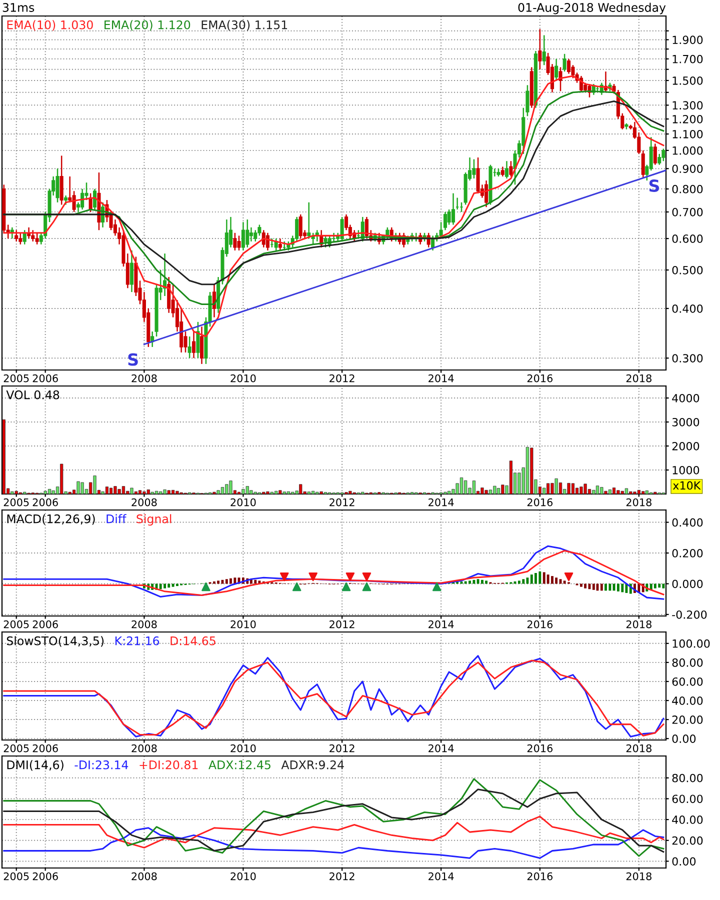 This screenshot has width=720, height=900. I want to click on y-tick-label: 0.700, so click(687, 212).